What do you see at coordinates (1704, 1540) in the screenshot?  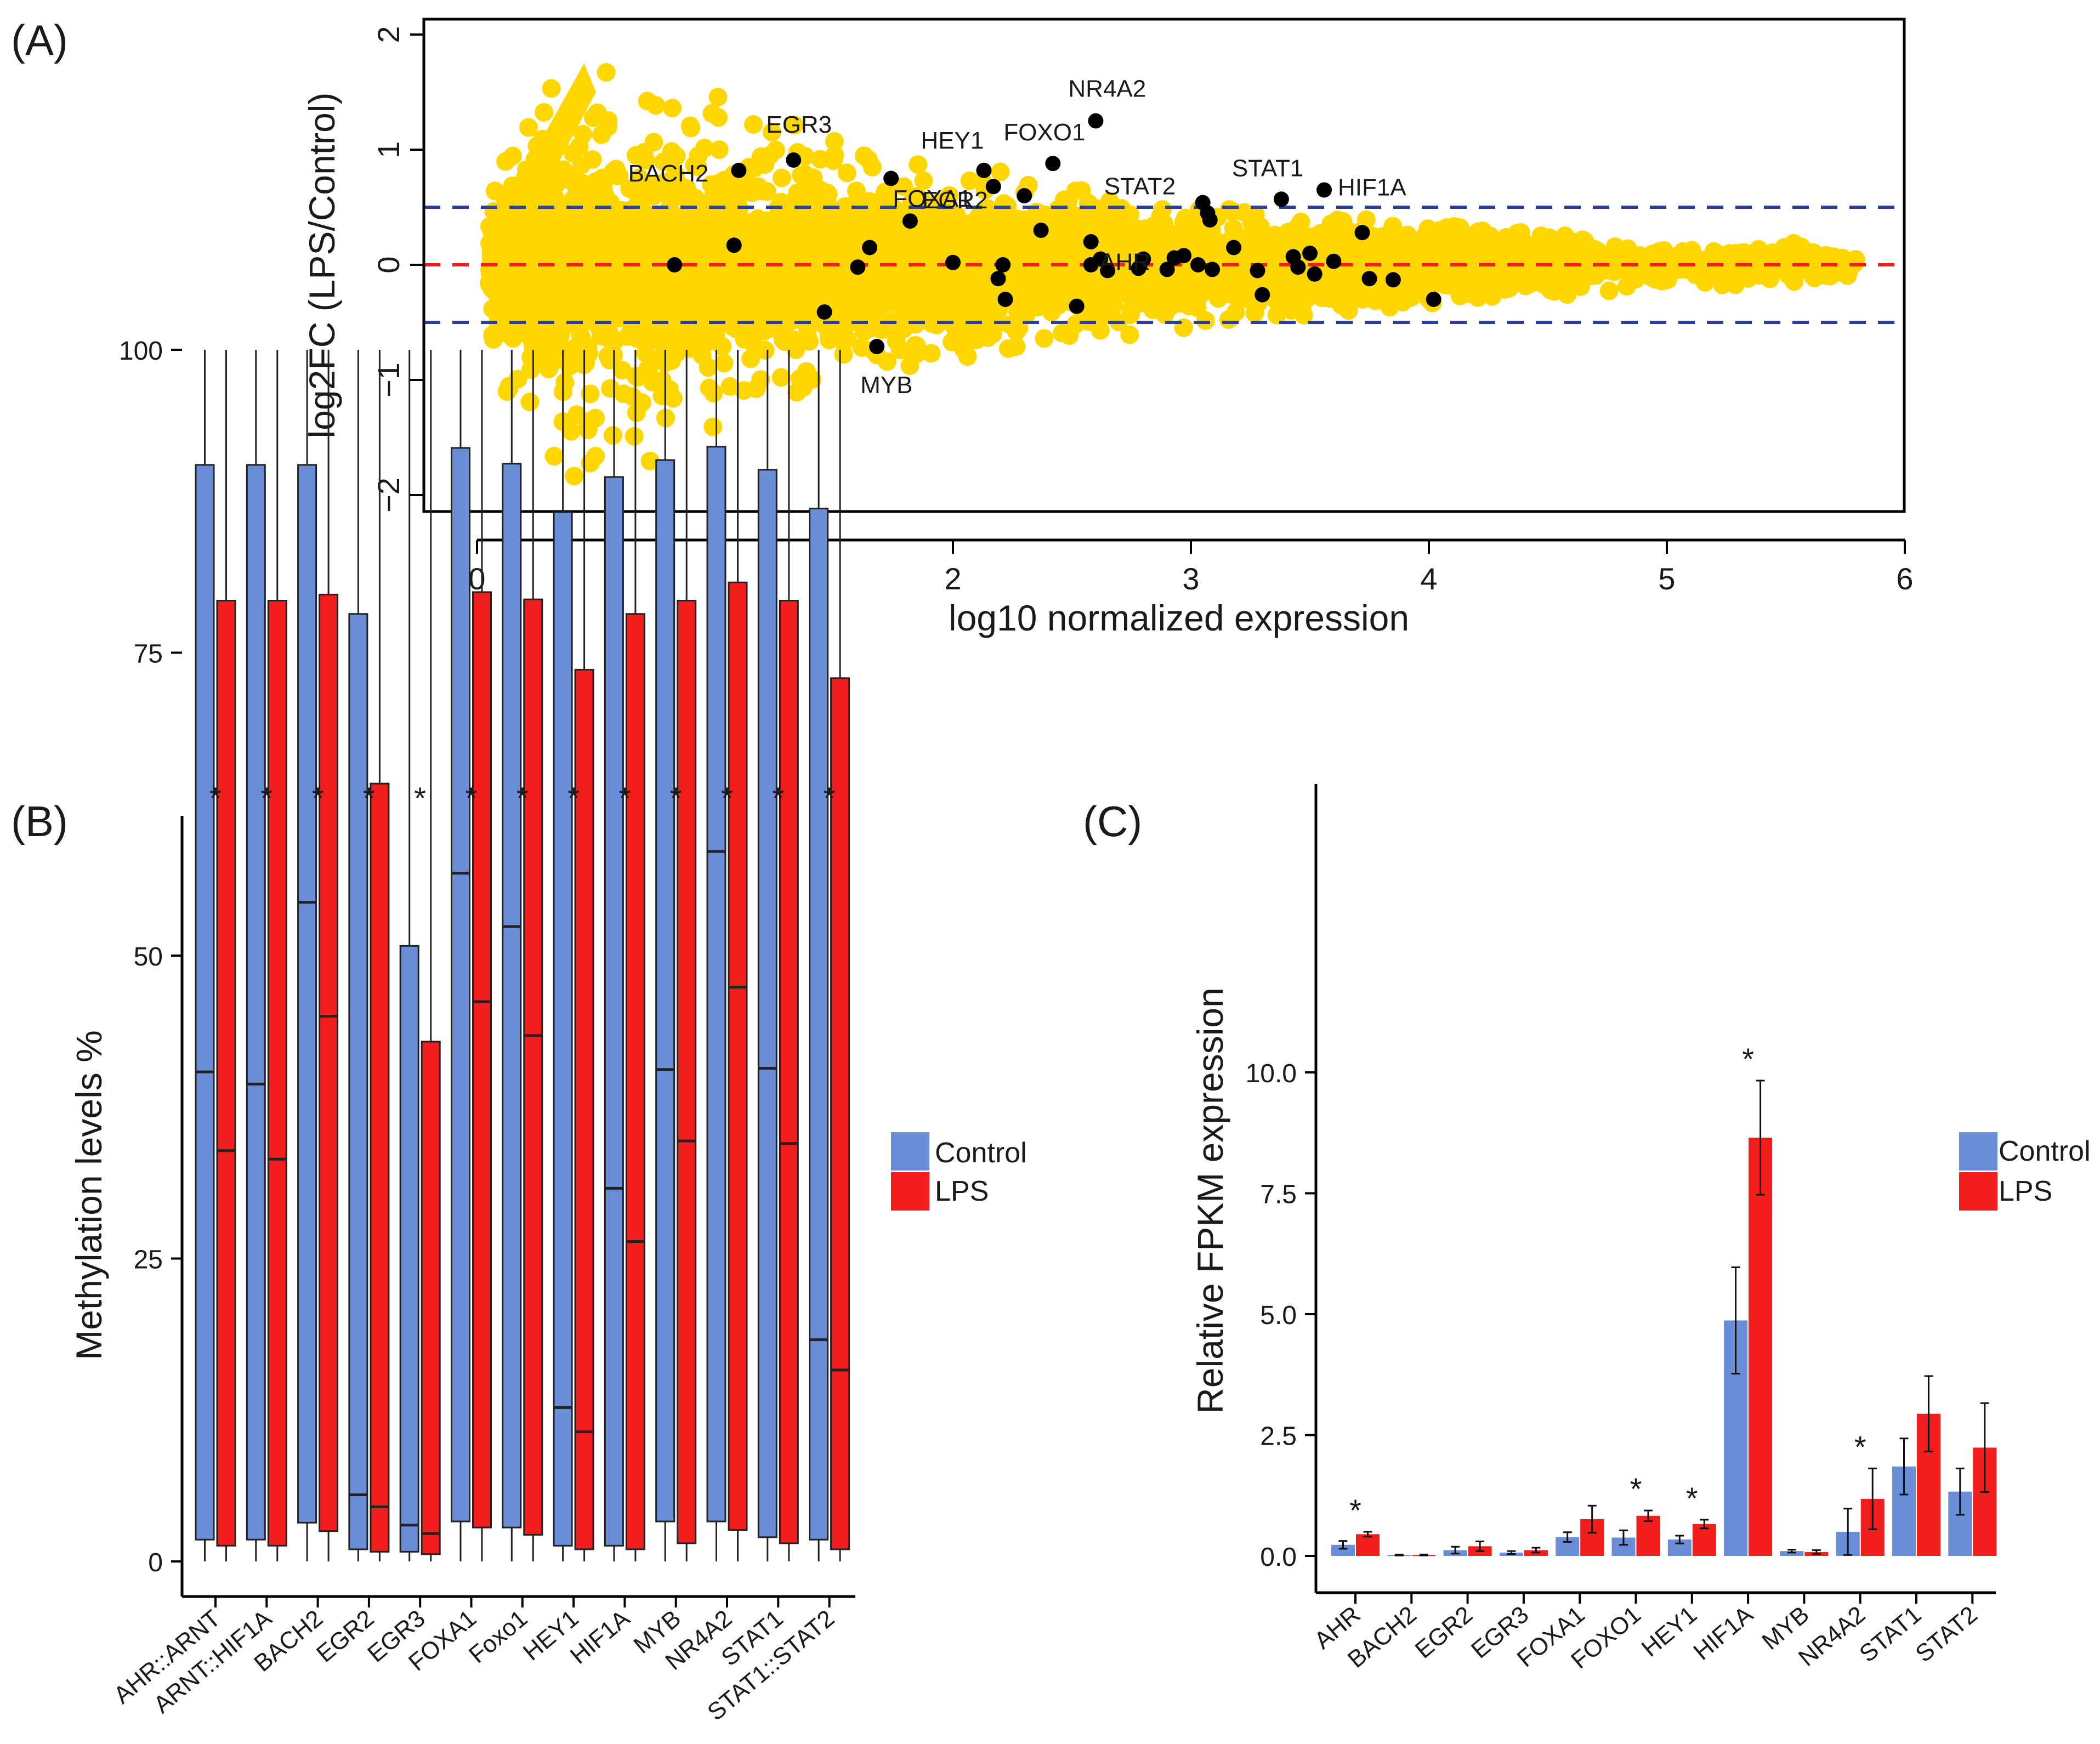 I see `bar-lps` at bounding box center [1704, 1540].